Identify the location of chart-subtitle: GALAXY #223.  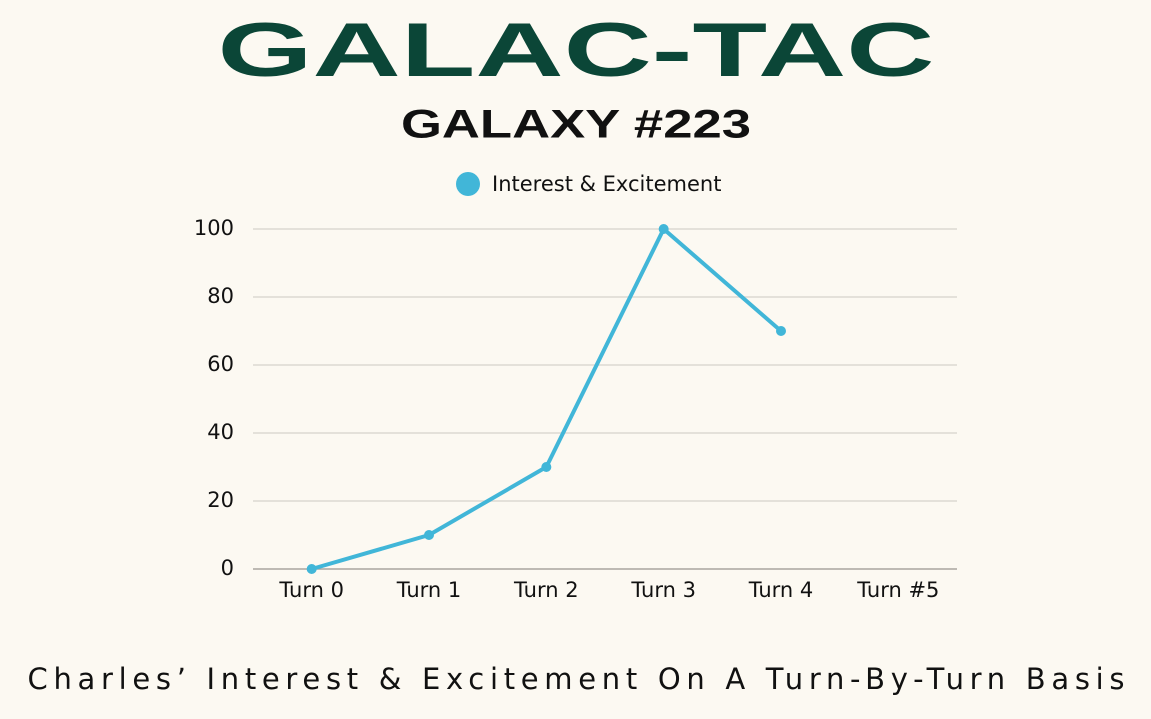
(576, 125).